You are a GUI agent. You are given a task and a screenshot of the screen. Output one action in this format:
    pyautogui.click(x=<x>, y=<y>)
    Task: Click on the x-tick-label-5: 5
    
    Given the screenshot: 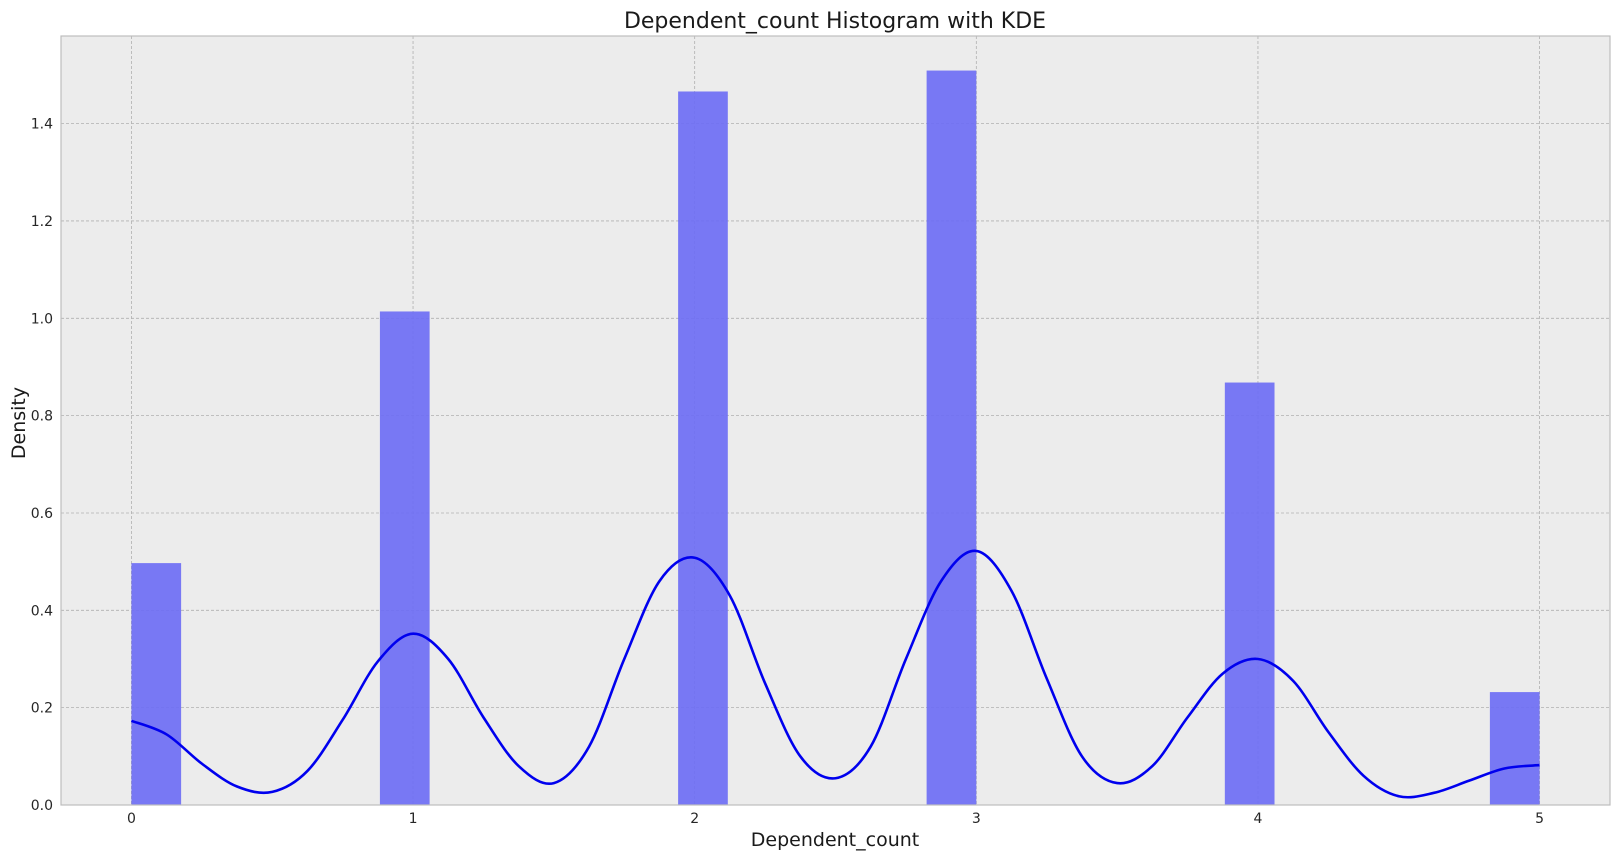 What is the action you would take?
    pyautogui.click(x=1539, y=819)
    